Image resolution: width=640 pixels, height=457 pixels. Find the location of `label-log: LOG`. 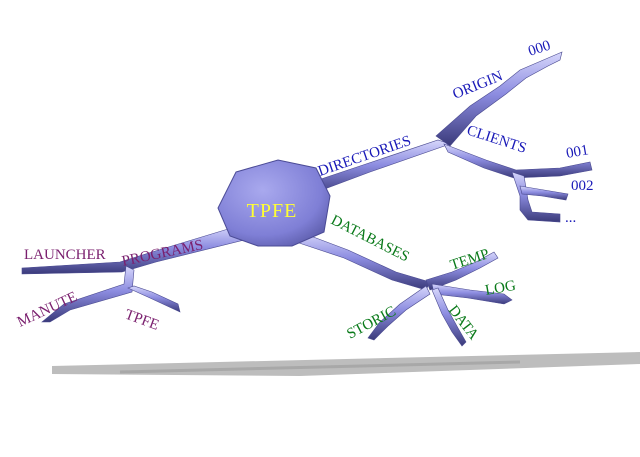

label-log: LOG is located at coordinates (500, 288).